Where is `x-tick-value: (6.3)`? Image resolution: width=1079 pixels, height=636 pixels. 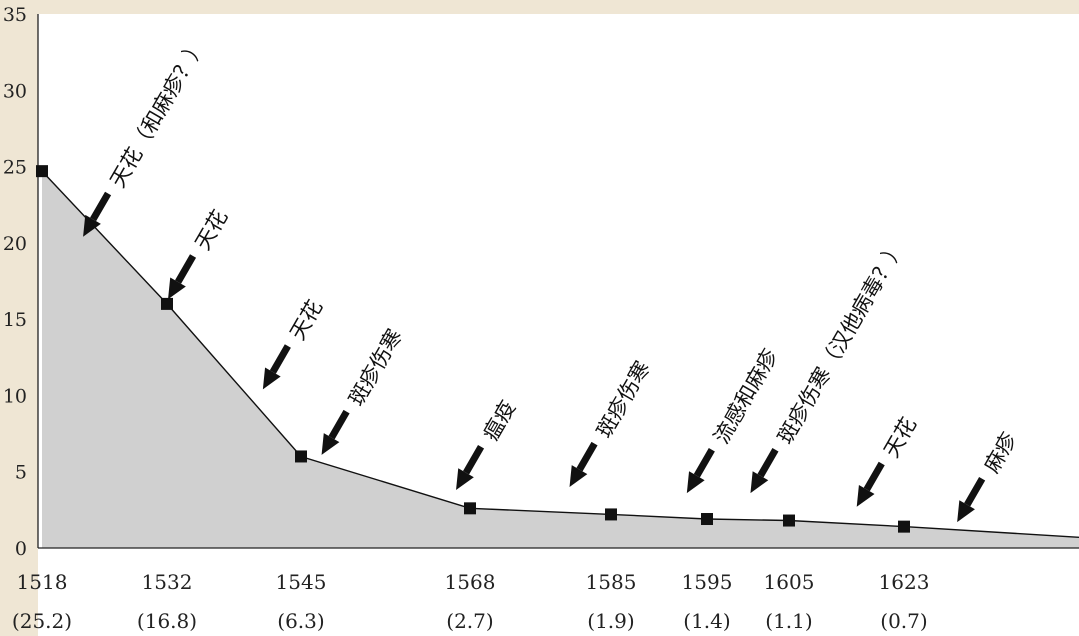
x-tick-value: (6.3) is located at coordinates (300, 621).